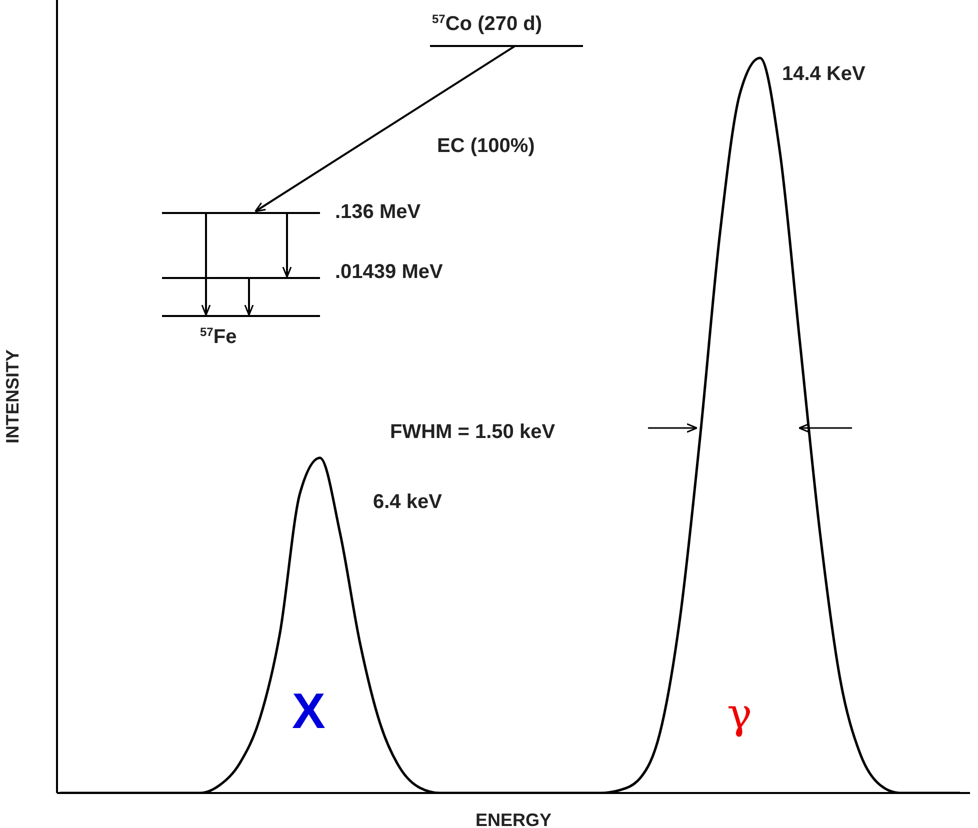  Describe the element at coordinates (378, 212) in the screenshot. I see `annotation: .136 MeV` at that location.